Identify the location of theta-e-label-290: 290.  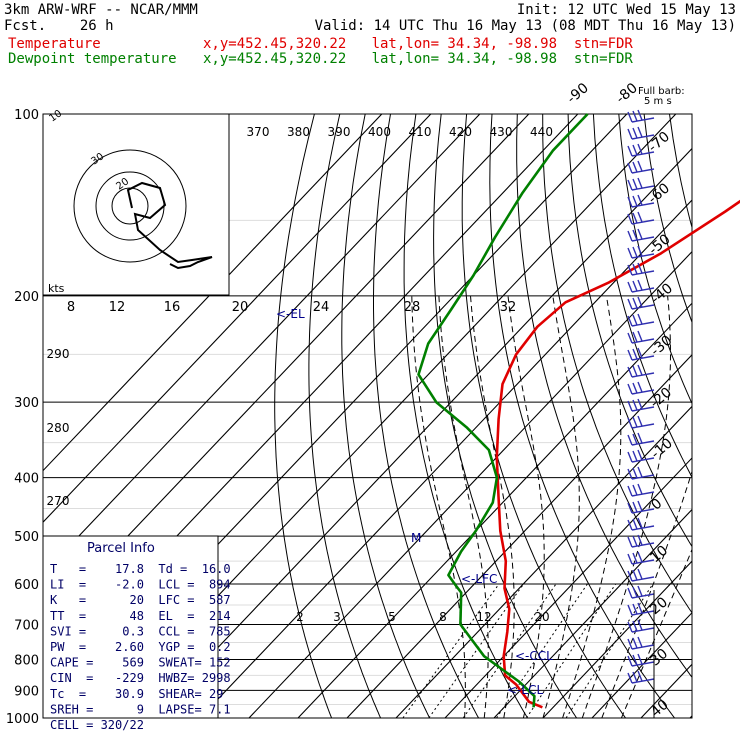
(58, 354).